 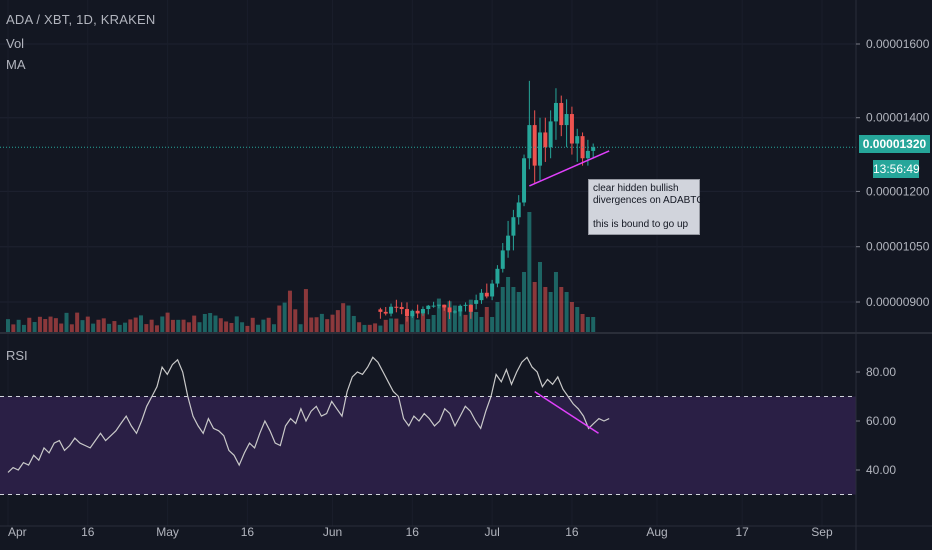 I want to click on time-tick-label: Jun, so click(x=332, y=532).